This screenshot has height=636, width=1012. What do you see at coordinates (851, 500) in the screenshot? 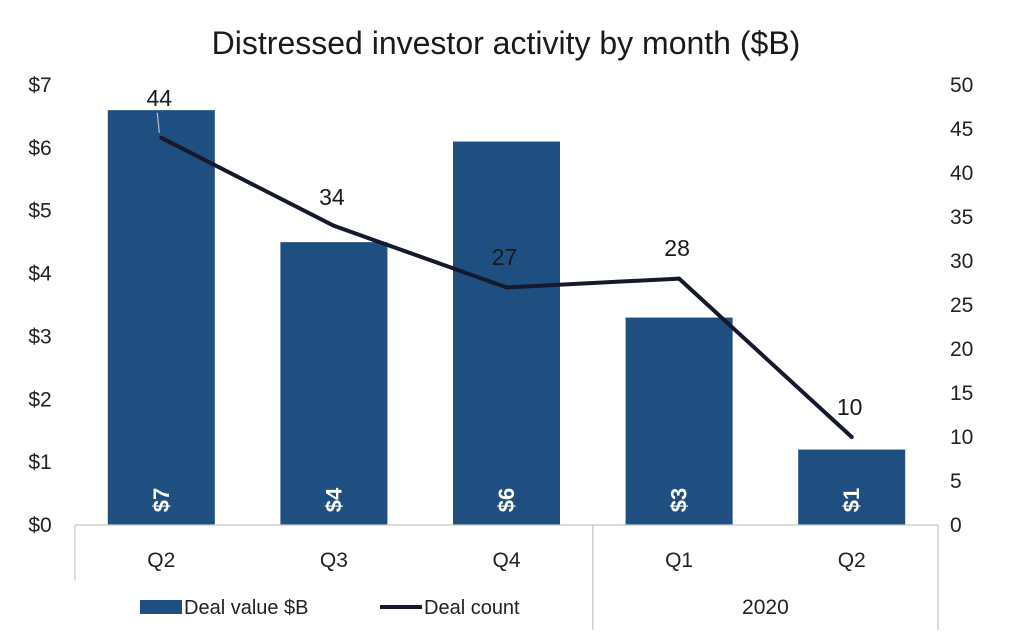
I see `bar-data-label: $1` at bounding box center [851, 500].